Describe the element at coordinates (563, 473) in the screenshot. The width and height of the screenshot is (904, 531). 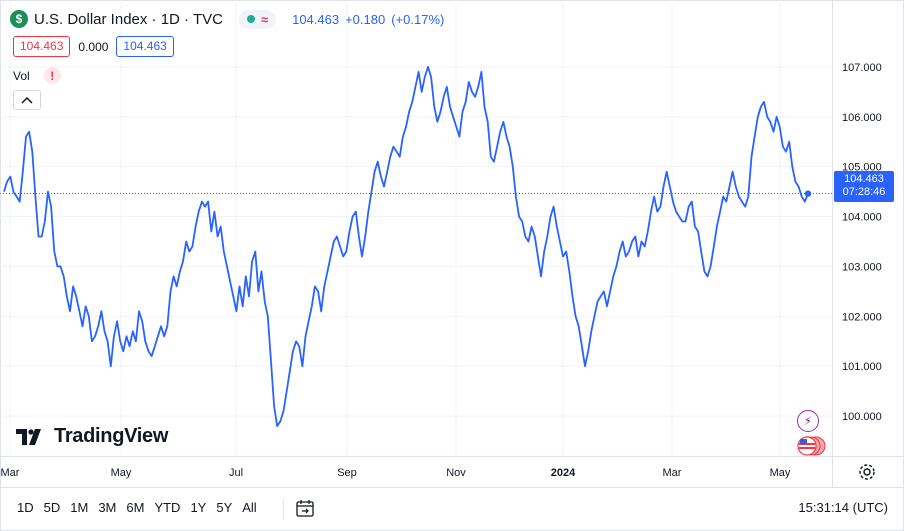
I see `x-tick-label: 2024` at that location.